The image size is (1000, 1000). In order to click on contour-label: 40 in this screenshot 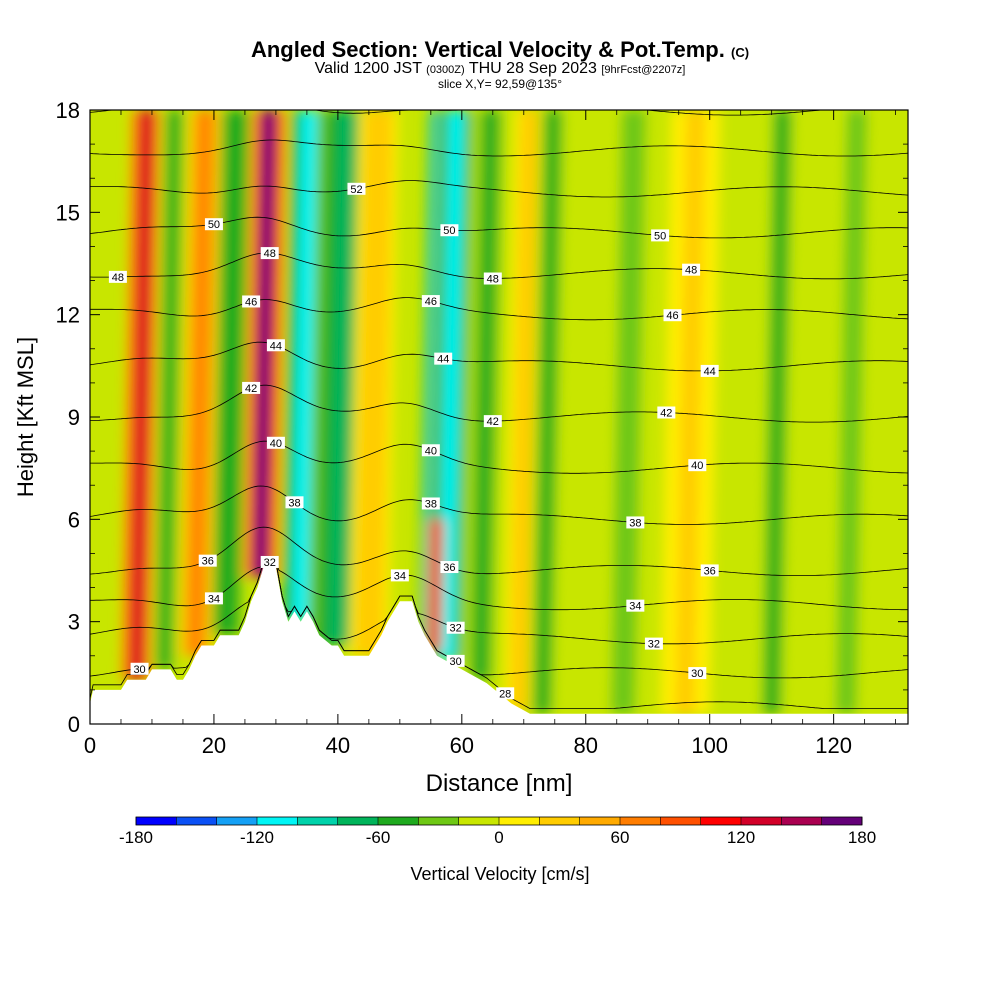, I will do `click(697, 465)`.